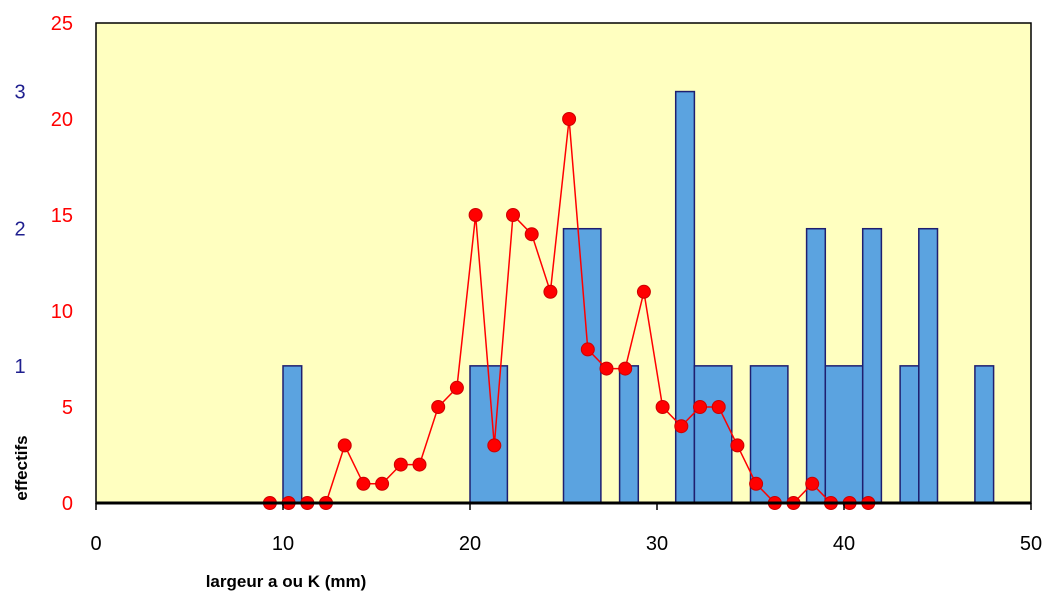 The height and width of the screenshot is (592, 1053). What do you see at coordinates (62, 120) in the screenshot?
I see `left-tick-label: 20` at bounding box center [62, 120].